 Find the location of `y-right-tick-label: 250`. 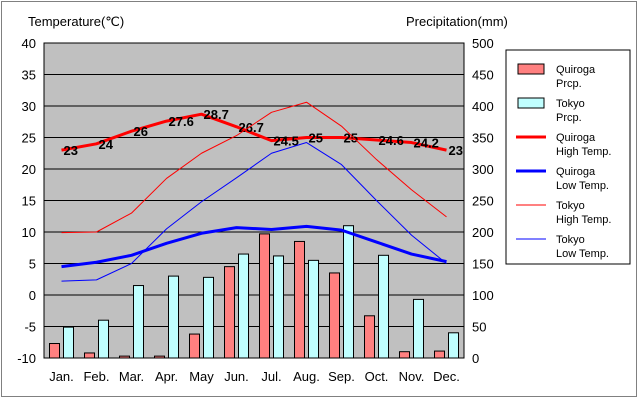

y-right-tick-label: 250 is located at coordinates (483, 201).